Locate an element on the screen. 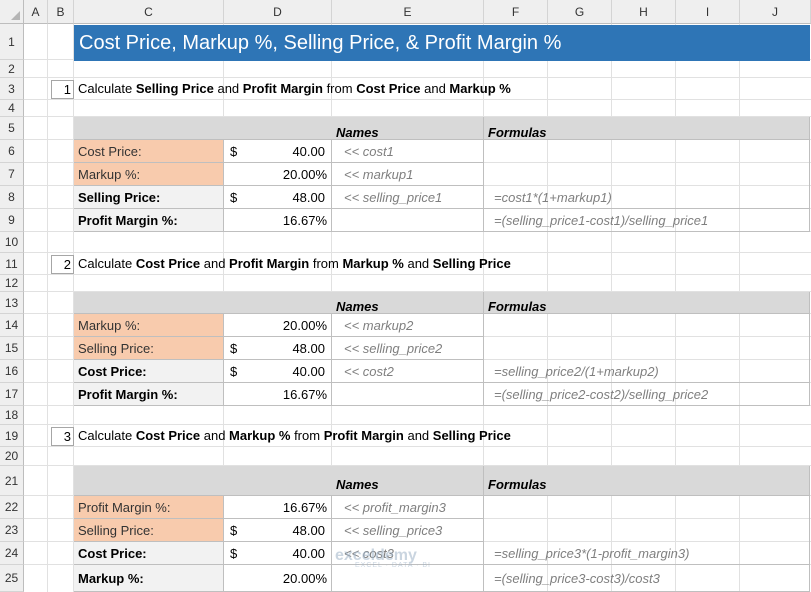  formula-cell: =selling_price3*(1-profit_margin3) is located at coordinates (647, 553).